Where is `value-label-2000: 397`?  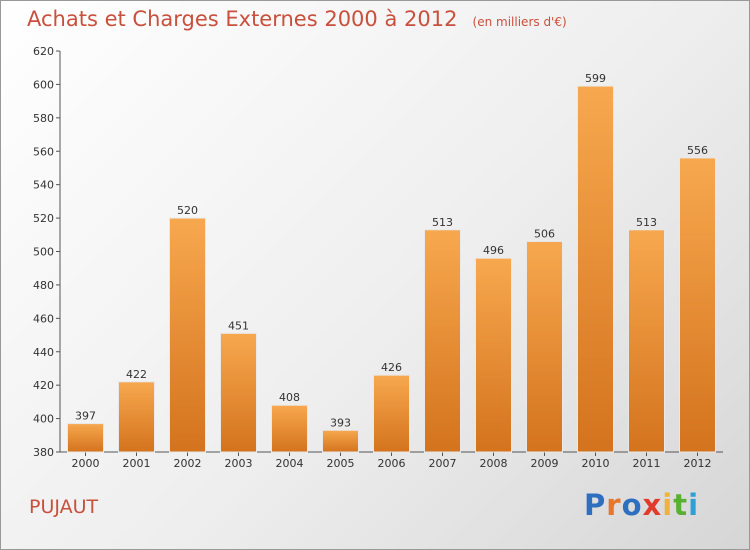
value-label-2000: 397 is located at coordinates (85, 416).